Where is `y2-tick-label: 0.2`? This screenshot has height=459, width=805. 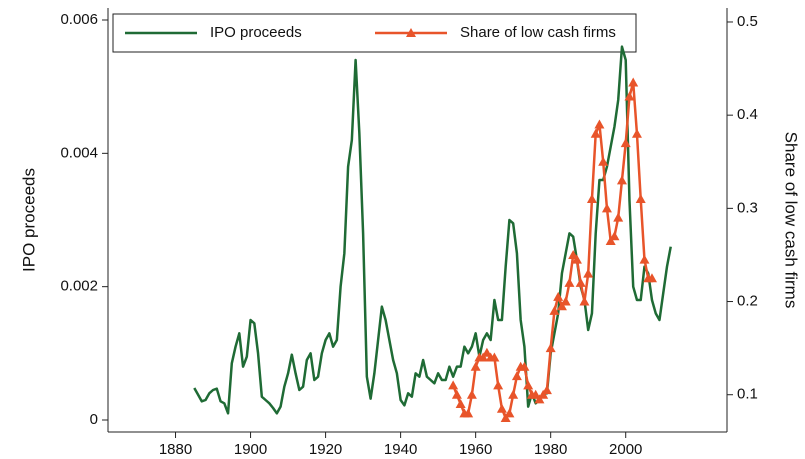
y2-tick-label: 0.2 is located at coordinates (747, 301).